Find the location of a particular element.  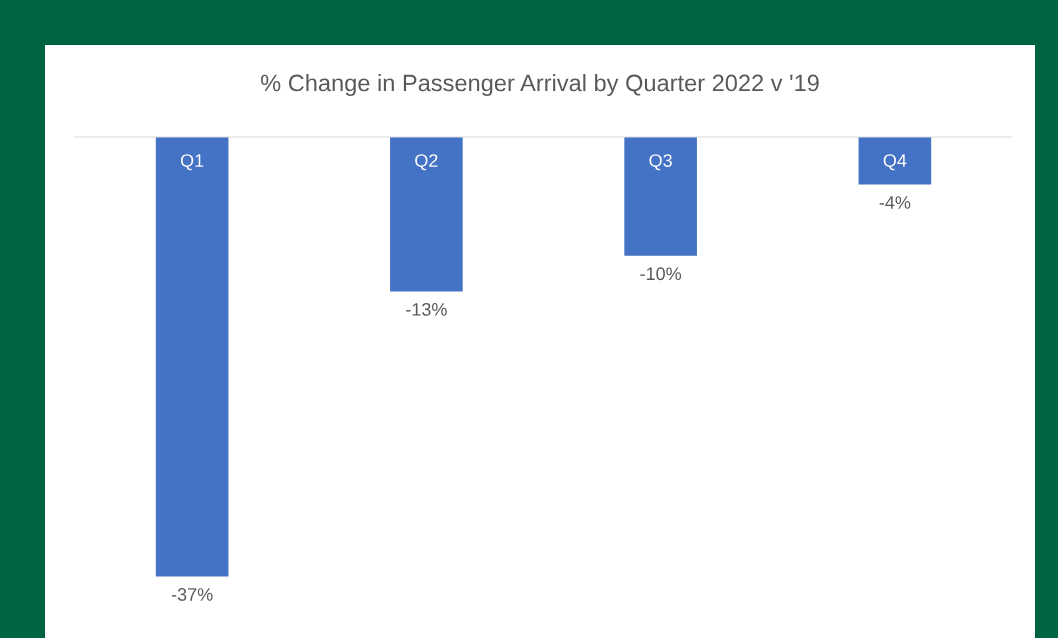

data-label: -37% is located at coordinates (192, 594).